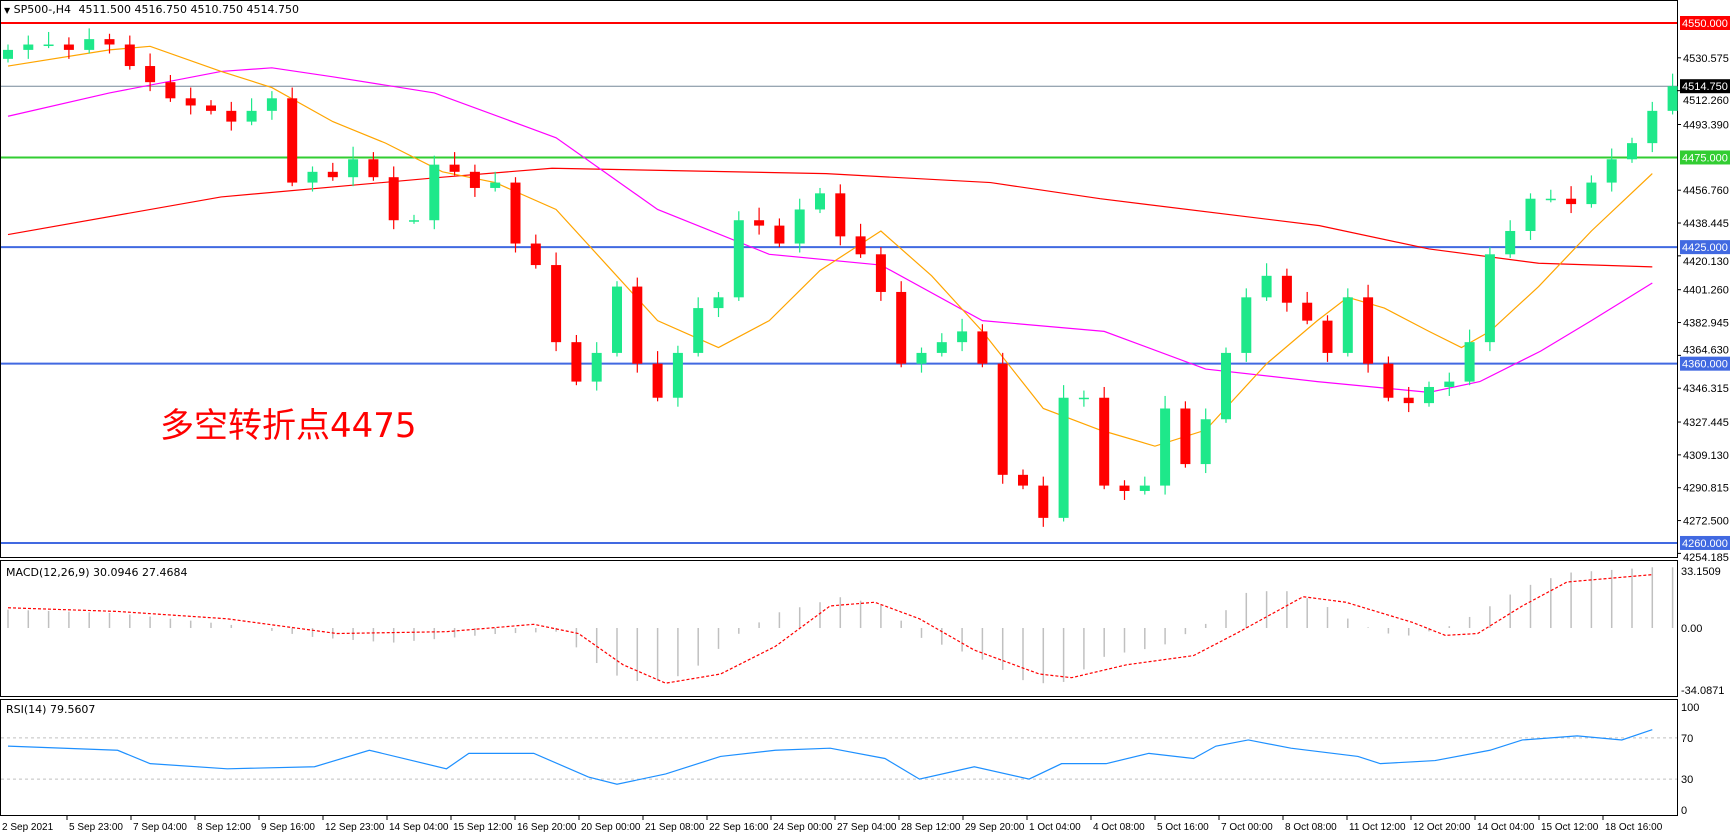  What do you see at coordinates (1705, 544) in the screenshot?
I see `level-price-label: 4260.000` at bounding box center [1705, 544].